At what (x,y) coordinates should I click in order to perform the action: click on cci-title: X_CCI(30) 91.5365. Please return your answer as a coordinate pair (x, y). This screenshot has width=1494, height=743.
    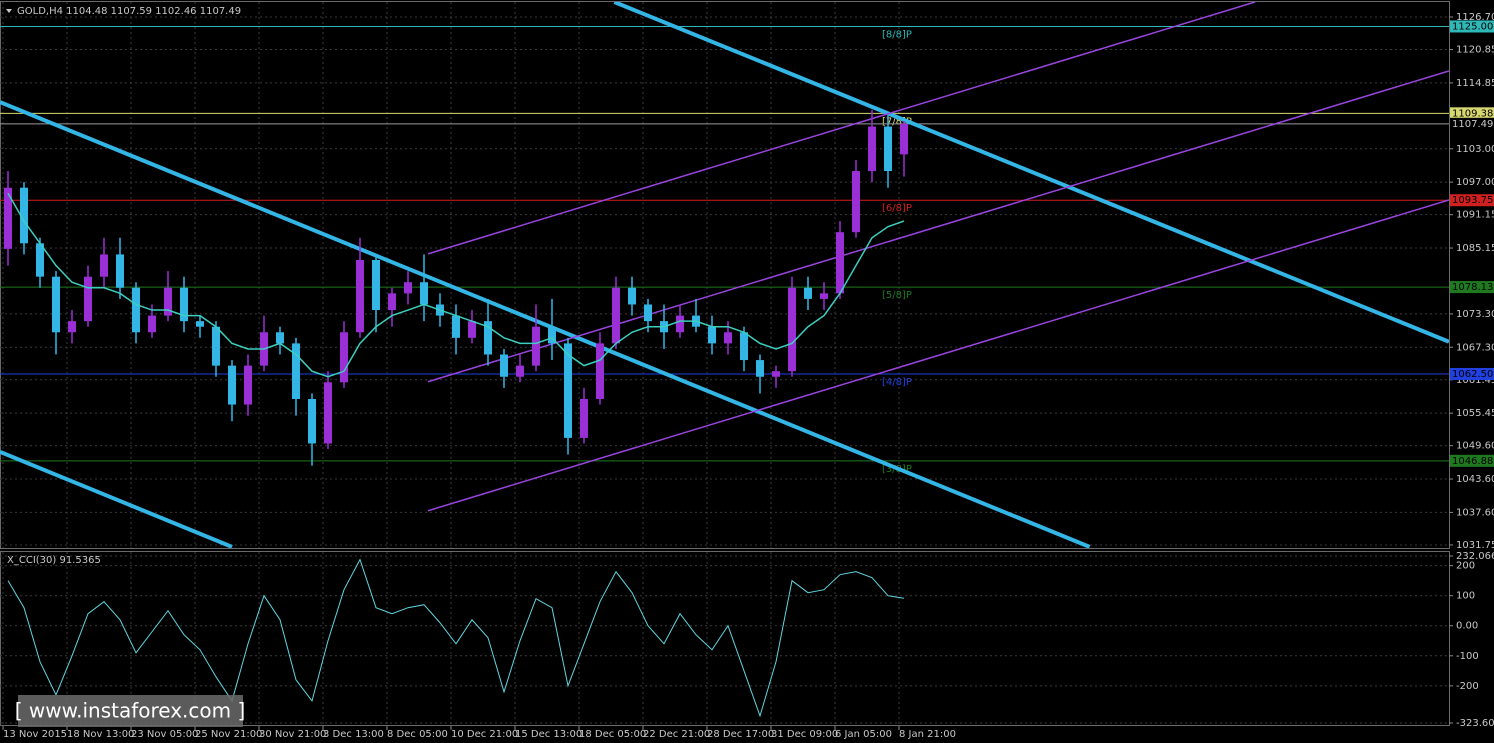
    Looking at the image, I should click on (54, 560).